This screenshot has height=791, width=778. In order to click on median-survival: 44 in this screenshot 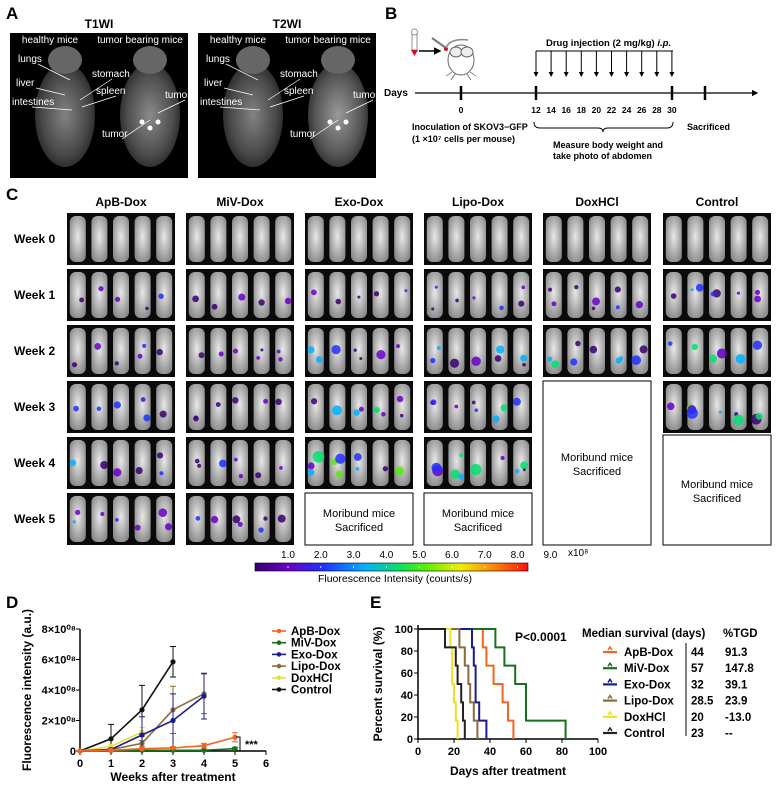, I will do `click(697, 653)`.